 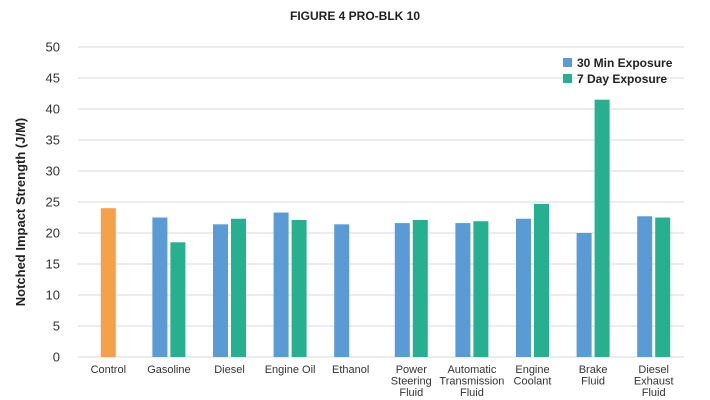 I want to click on y-tick-label: 20, so click(x=53, y=233).